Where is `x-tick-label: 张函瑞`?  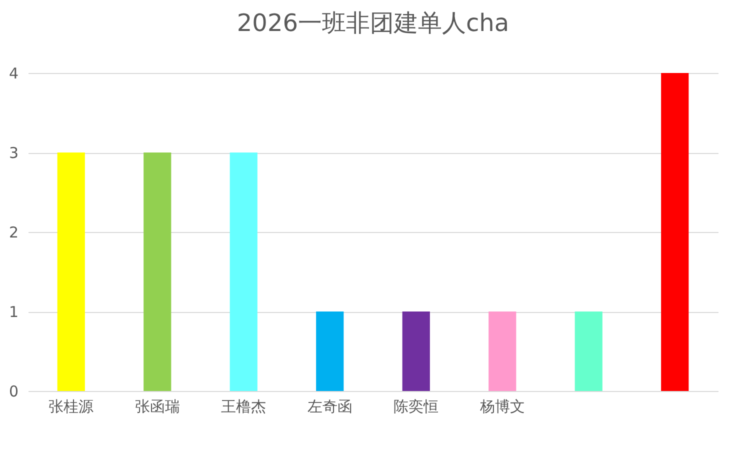 x-tick-label: 张函瑞 is located at coordinates (157, 407).